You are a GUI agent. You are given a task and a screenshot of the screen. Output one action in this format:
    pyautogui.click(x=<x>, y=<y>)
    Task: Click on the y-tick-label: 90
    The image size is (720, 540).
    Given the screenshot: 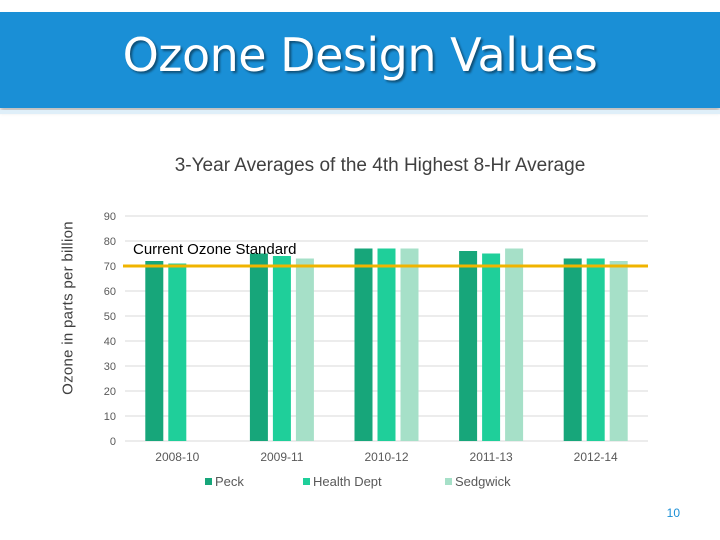 What is the action you would take?
    pyautogui.click(x=110, y=217)
    